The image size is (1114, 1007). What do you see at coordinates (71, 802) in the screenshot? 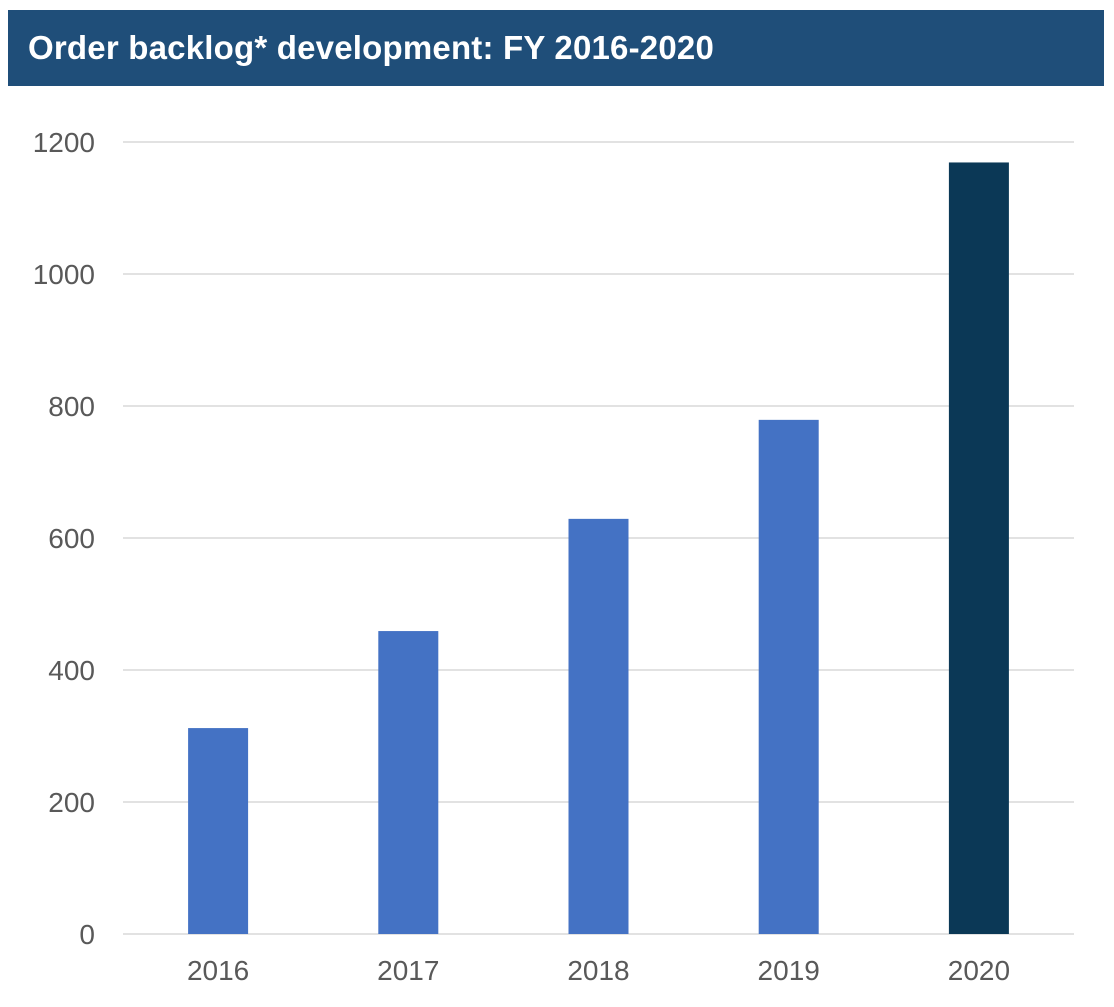
I see `y-tick-label: 200` at bounding box center [71, 802].